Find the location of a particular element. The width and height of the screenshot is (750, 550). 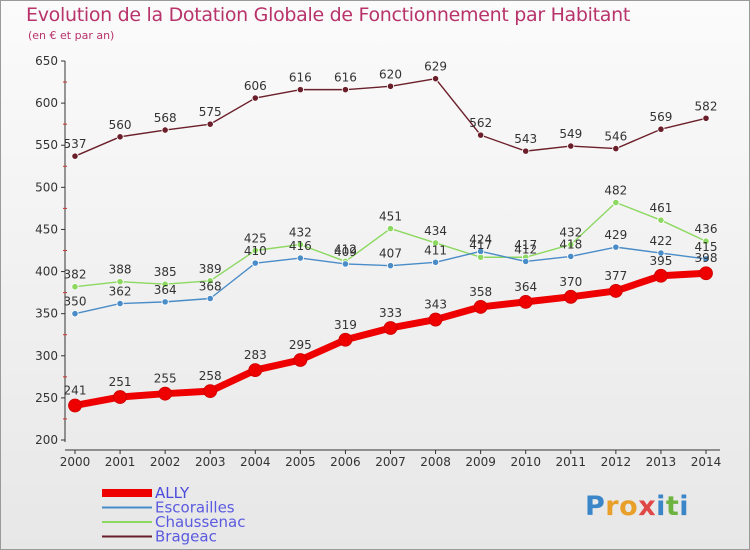

proxiti-logo: Proxiti is located at coordinates (637, 506).